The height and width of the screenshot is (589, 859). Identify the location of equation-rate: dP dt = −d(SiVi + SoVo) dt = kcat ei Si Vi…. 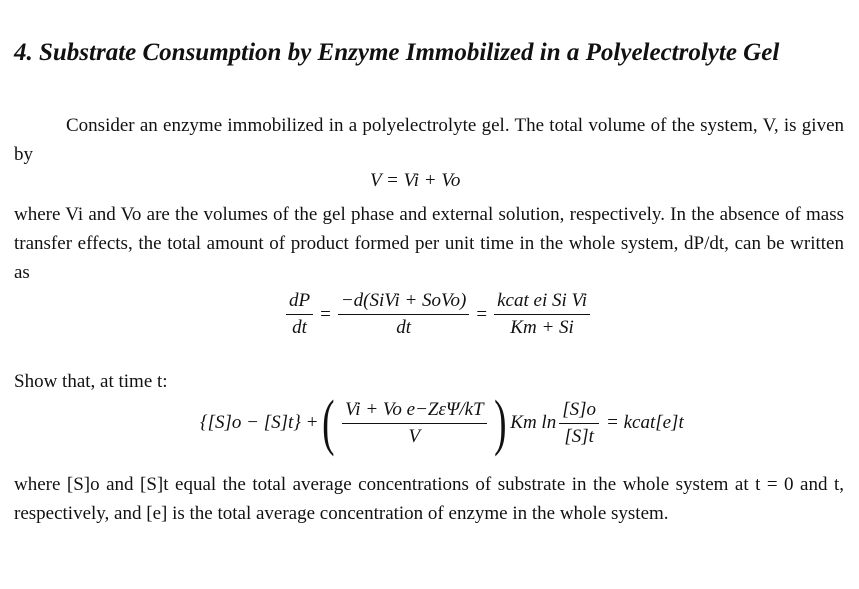
(438, 314).